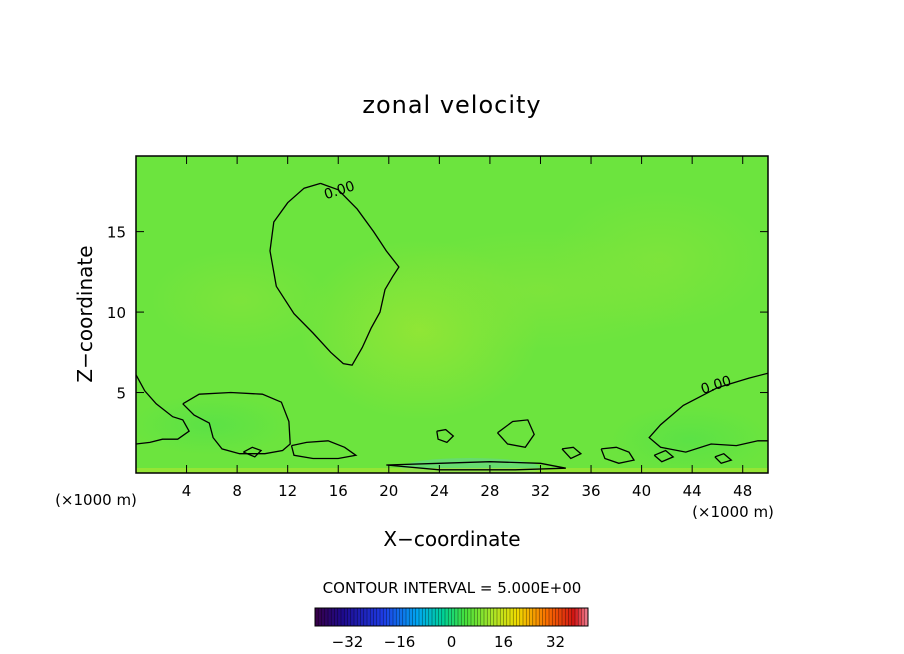  What do you see at coordinates (555, 642) in the screenshot?
I see `colorbar-tick-label: 32` at bounding box center [555, 642].